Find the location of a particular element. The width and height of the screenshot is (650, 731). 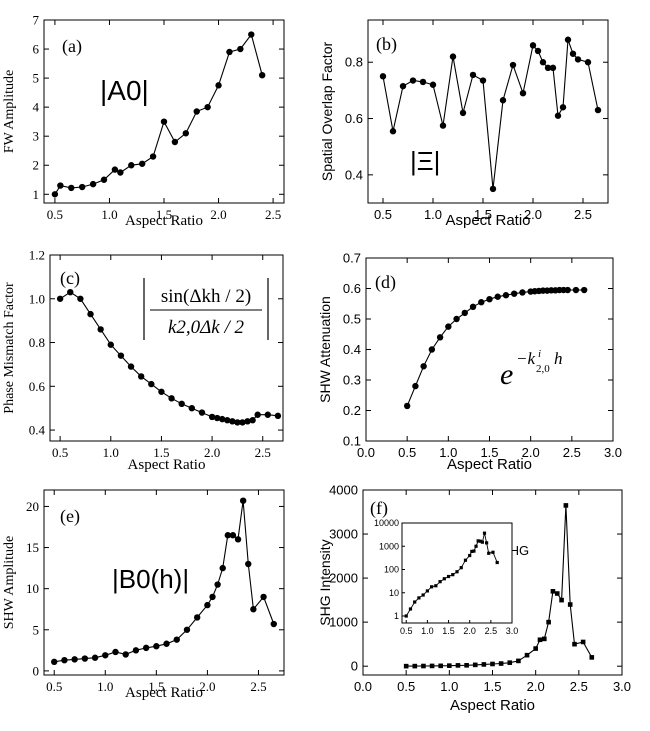

annotation-exponent: −k is located at coordinates (525, 358).